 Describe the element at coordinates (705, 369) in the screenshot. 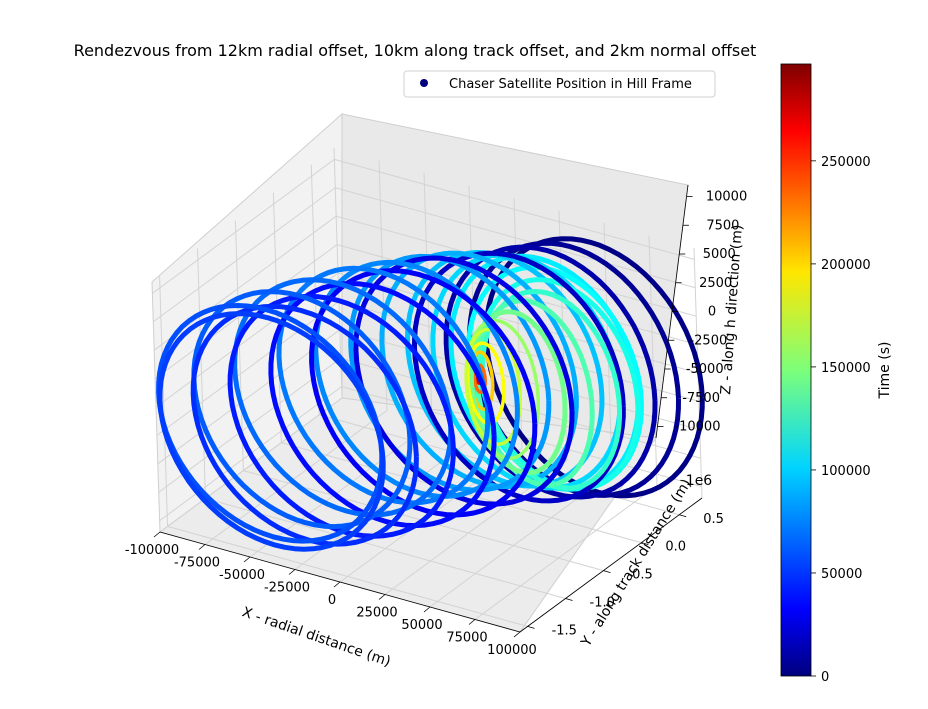

I see `z-tick-label: -5000` at that location.